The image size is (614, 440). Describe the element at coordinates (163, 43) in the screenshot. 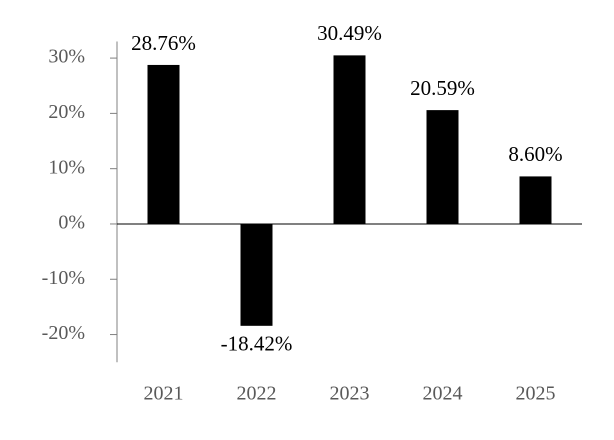

I see `value-label: 28.76%` at that location.